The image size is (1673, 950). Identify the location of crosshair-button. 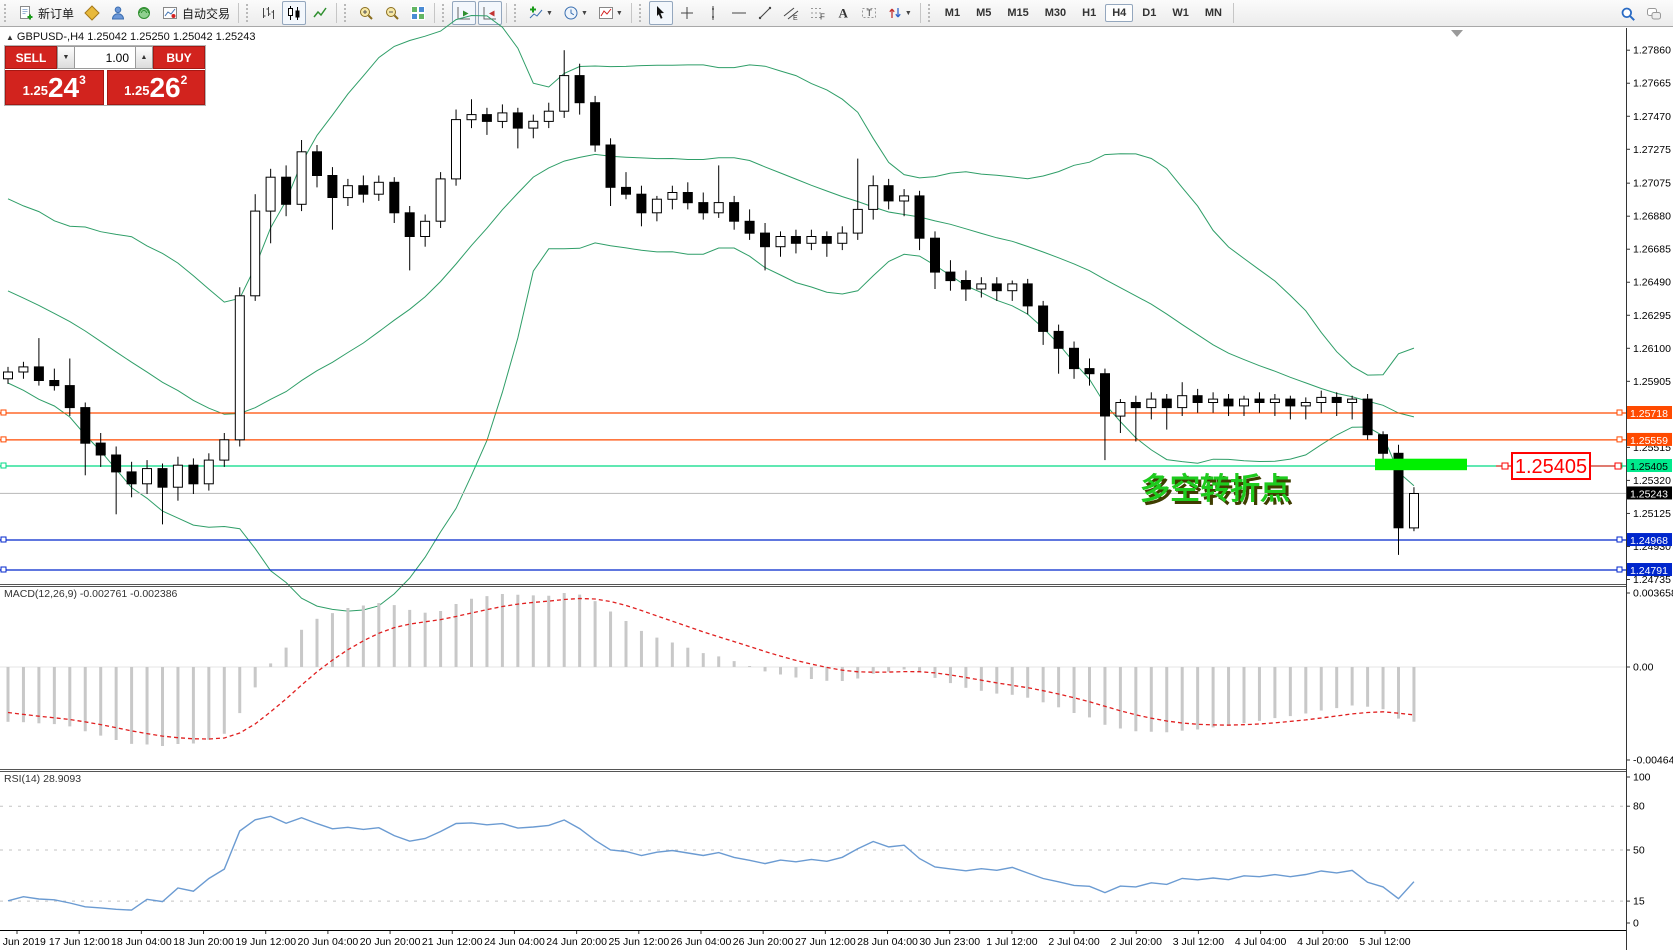
(687, 13).